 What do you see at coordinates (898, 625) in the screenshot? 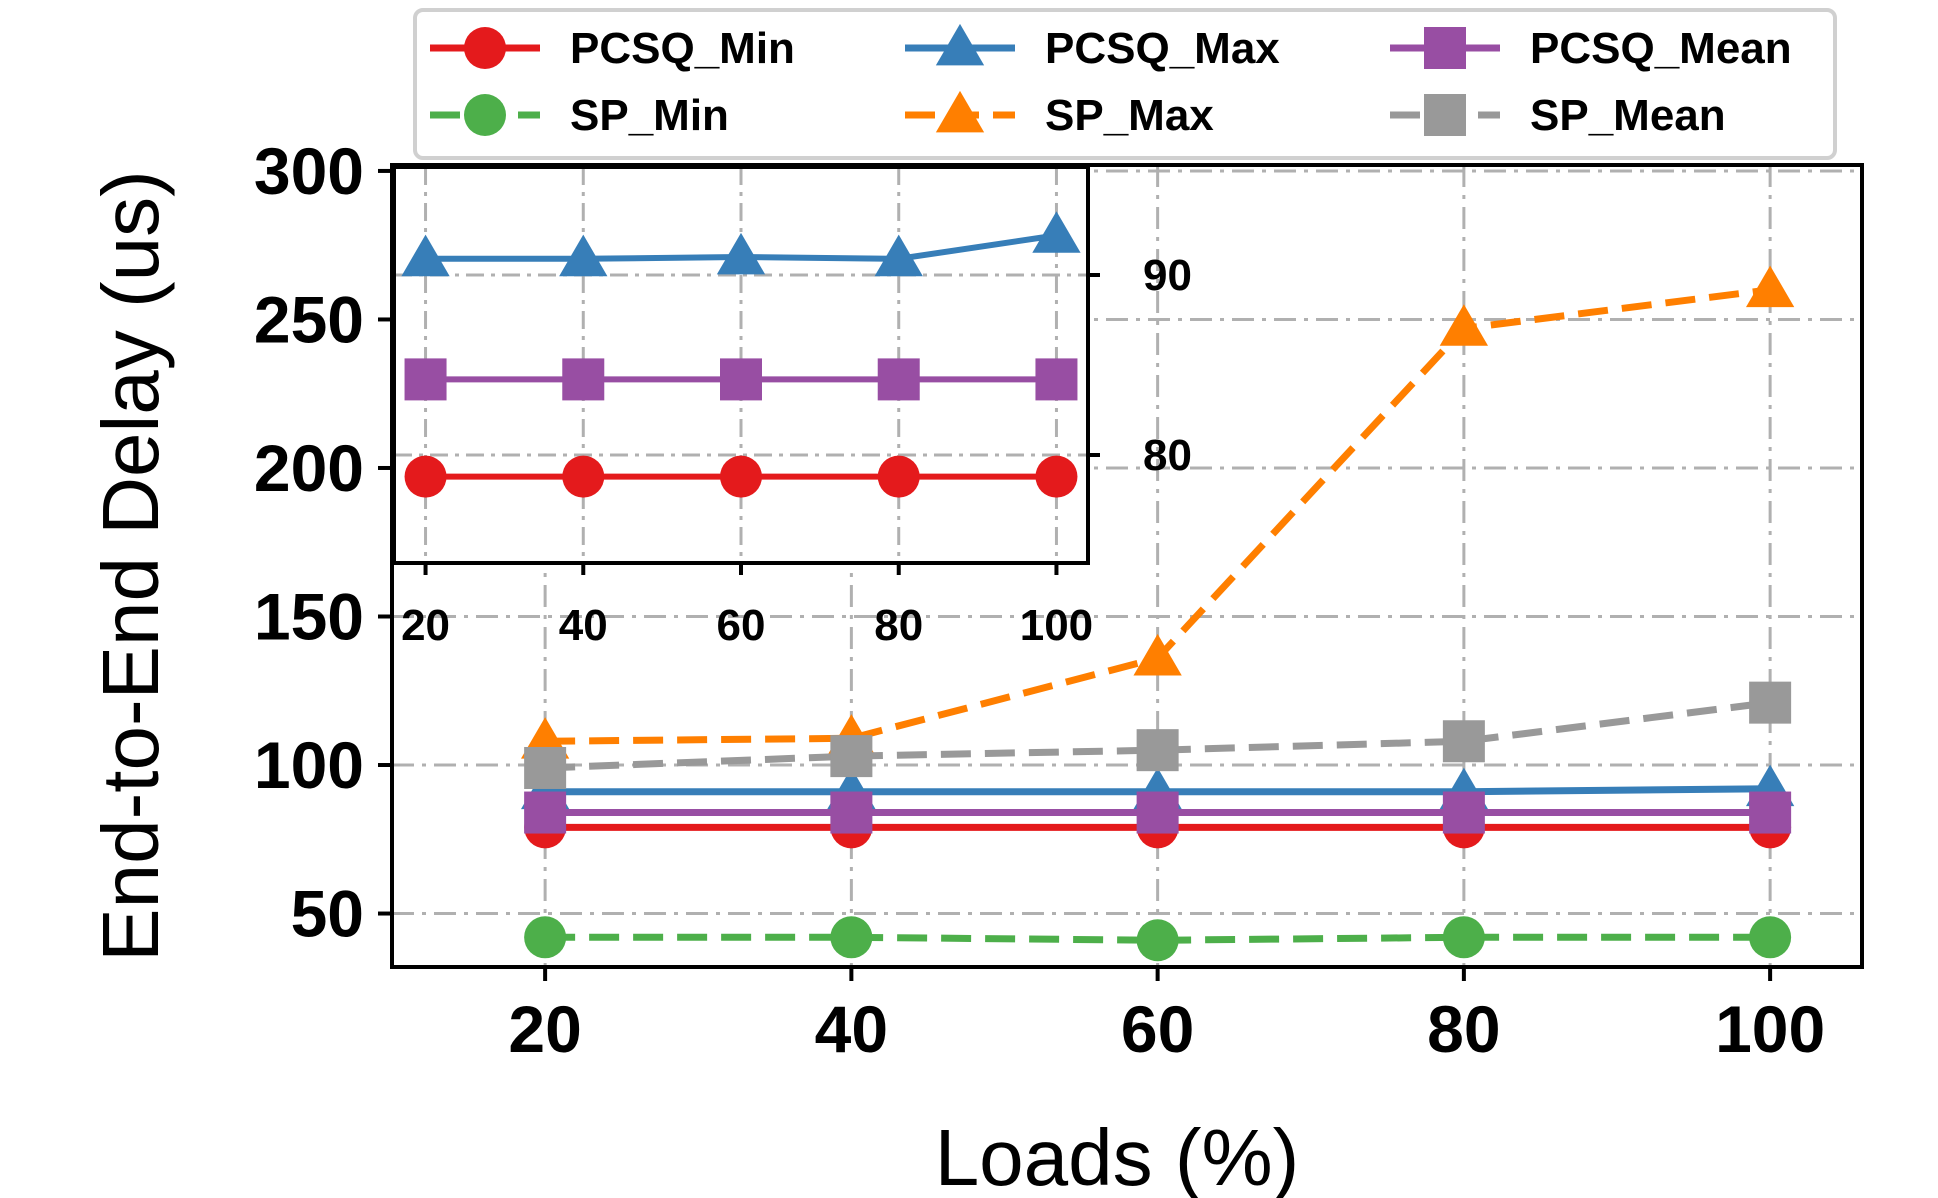
I see `inset-x-tick-label: 80` at bounding box center [898, 625].